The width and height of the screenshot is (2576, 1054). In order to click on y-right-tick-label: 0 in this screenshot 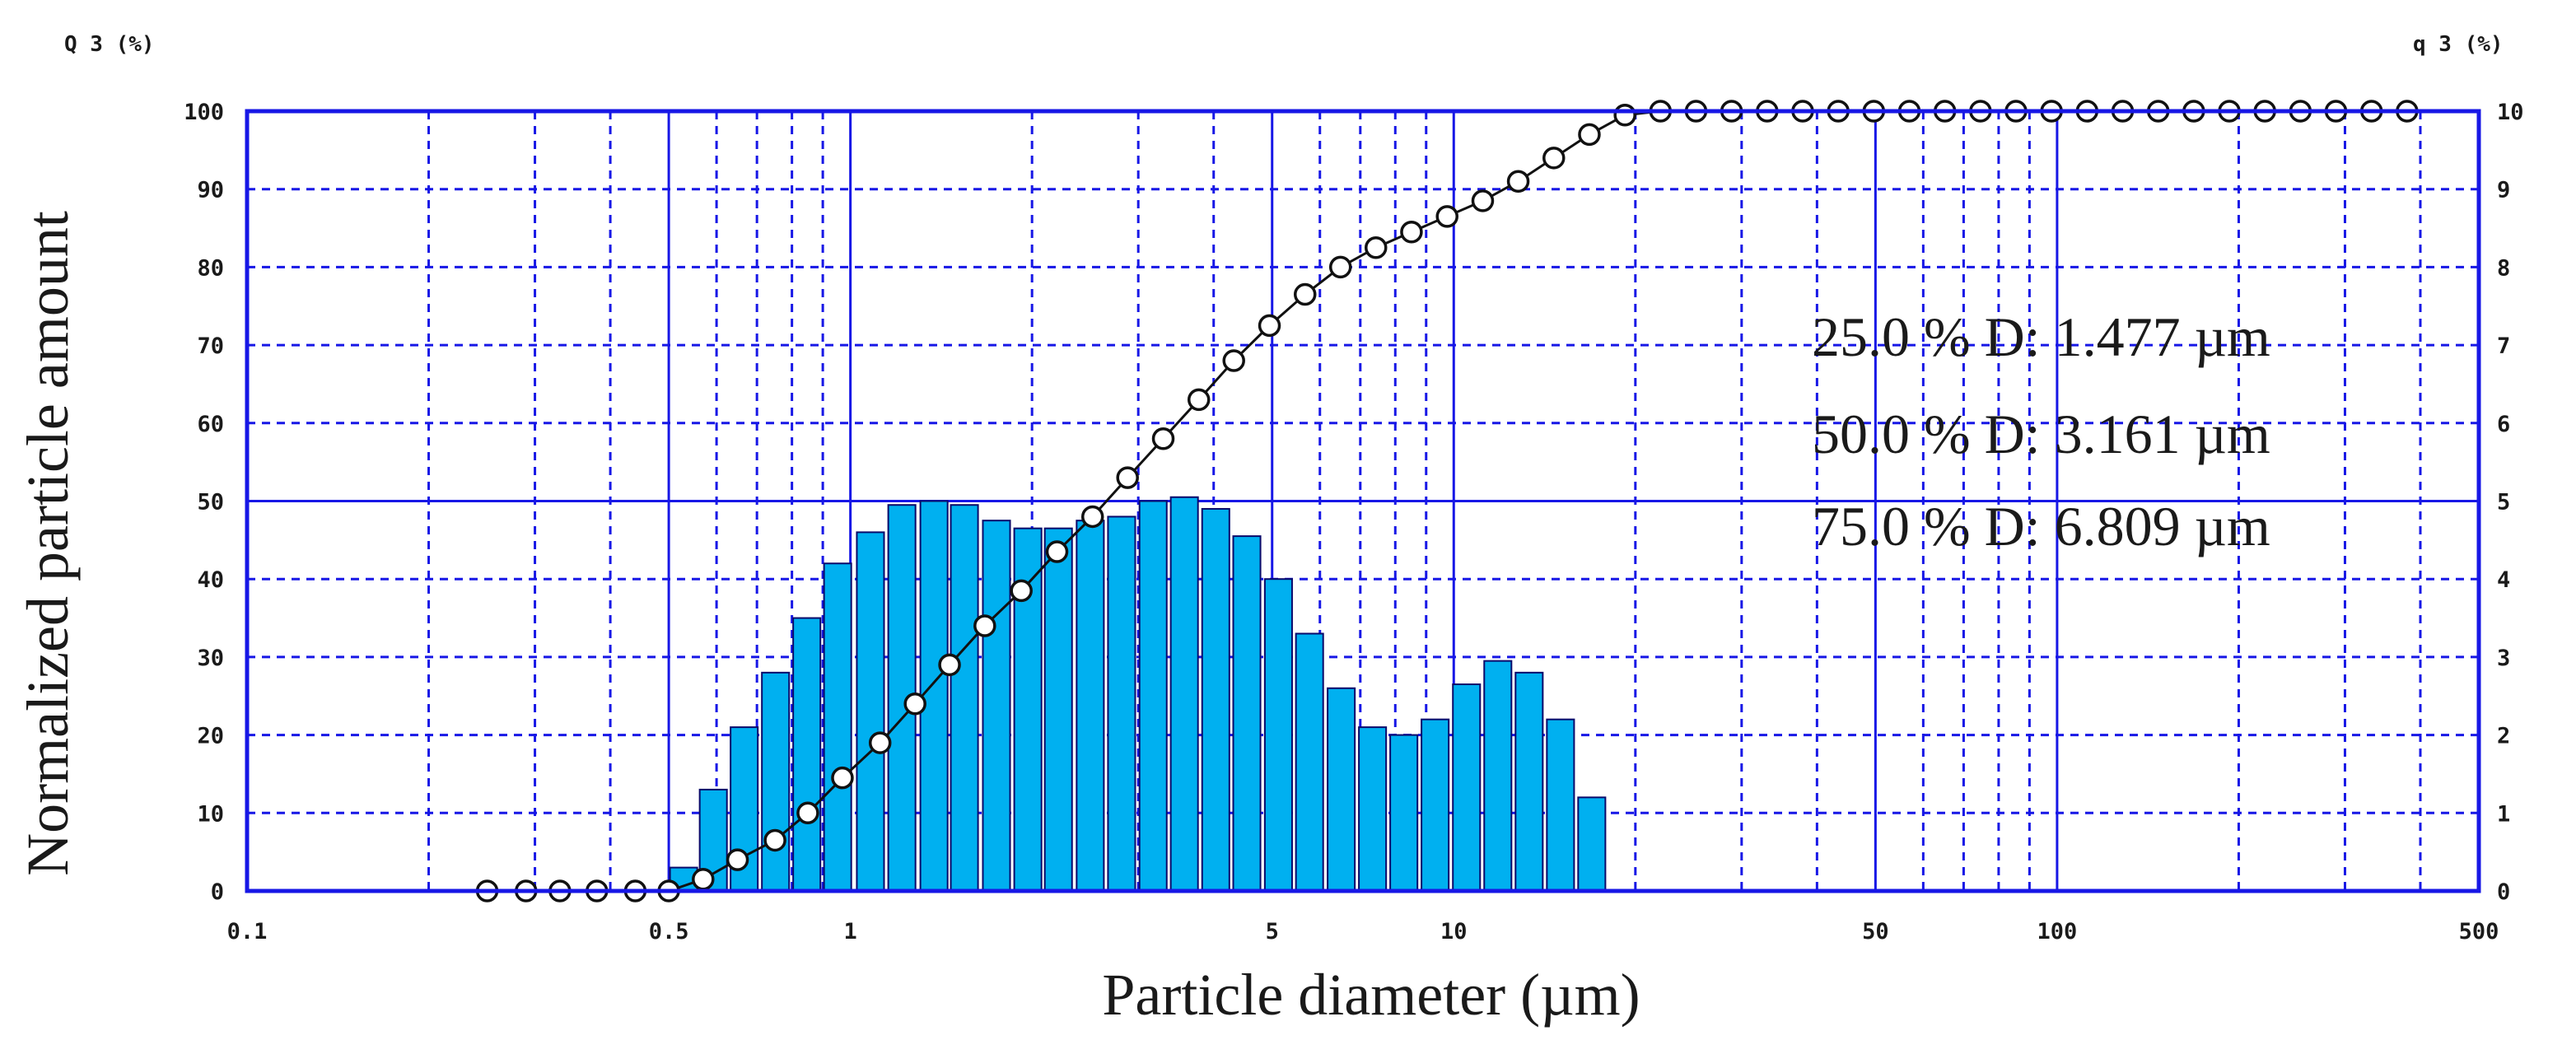, I will do `click(2503, 892)`.